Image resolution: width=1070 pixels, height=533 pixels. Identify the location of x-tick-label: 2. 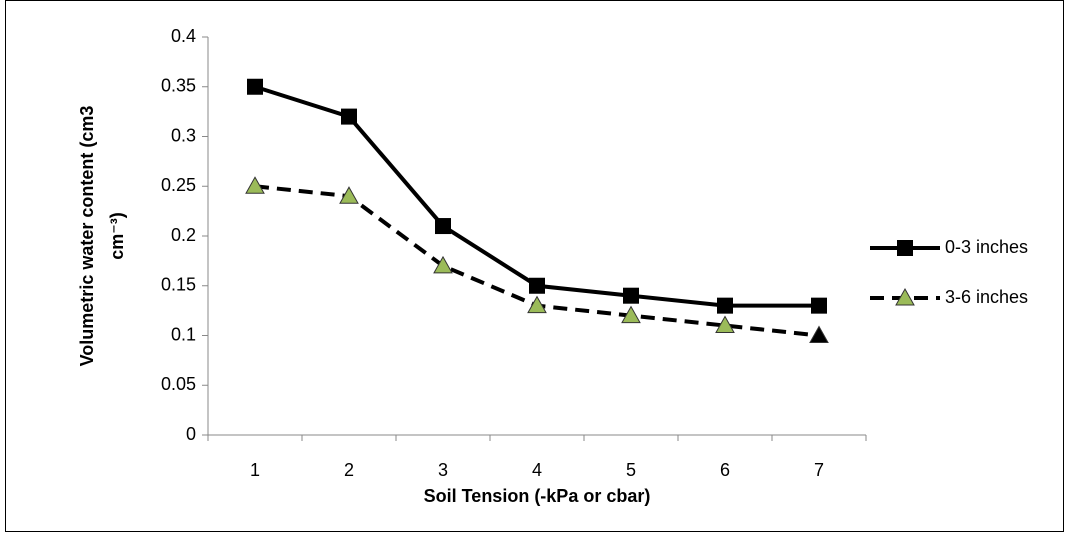
(349, 470).